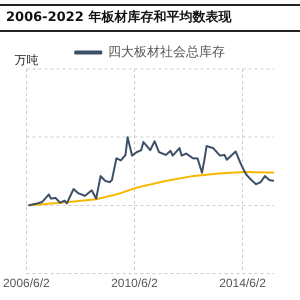 Image resolution: width=300 pixels, height=300 pixels. What do you see at coordinates (150, 18) in the screenshot?
I see `chart-title: 2006-2022 年板材库存和平均数表现` at bounding box center [150, 18].